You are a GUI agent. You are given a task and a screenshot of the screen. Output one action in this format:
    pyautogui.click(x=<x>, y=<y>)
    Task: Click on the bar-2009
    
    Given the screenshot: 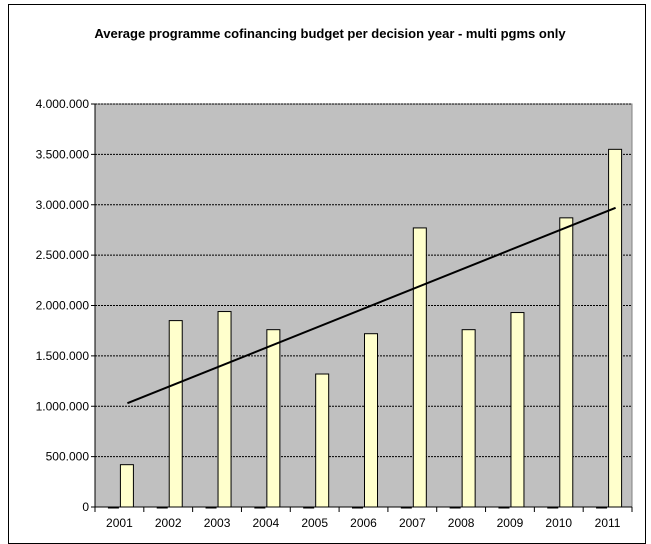 What is the action you would take?
    pyautogui.click(x=517, y=410)
    